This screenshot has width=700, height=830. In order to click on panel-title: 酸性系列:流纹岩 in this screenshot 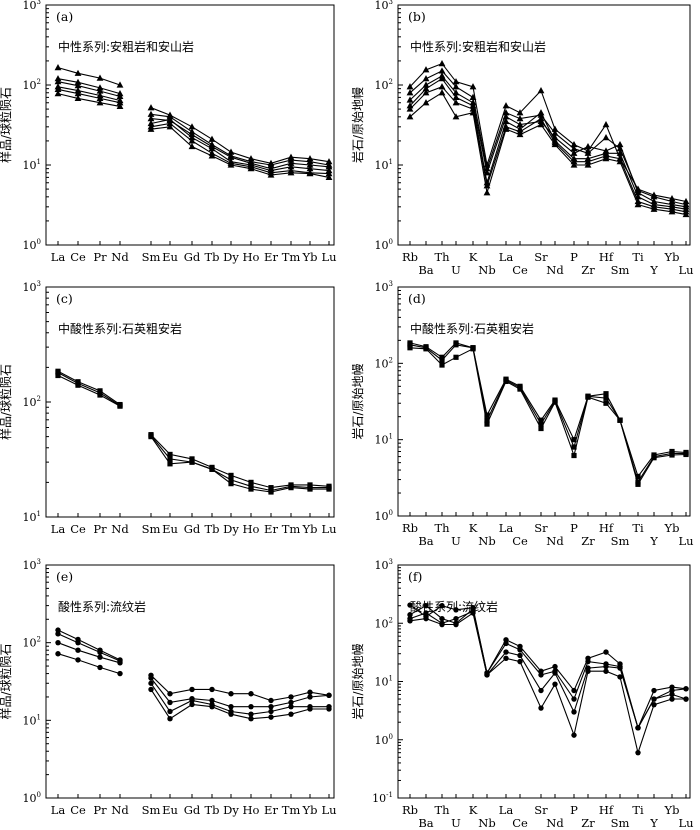, I will do `click(454, 606)`.